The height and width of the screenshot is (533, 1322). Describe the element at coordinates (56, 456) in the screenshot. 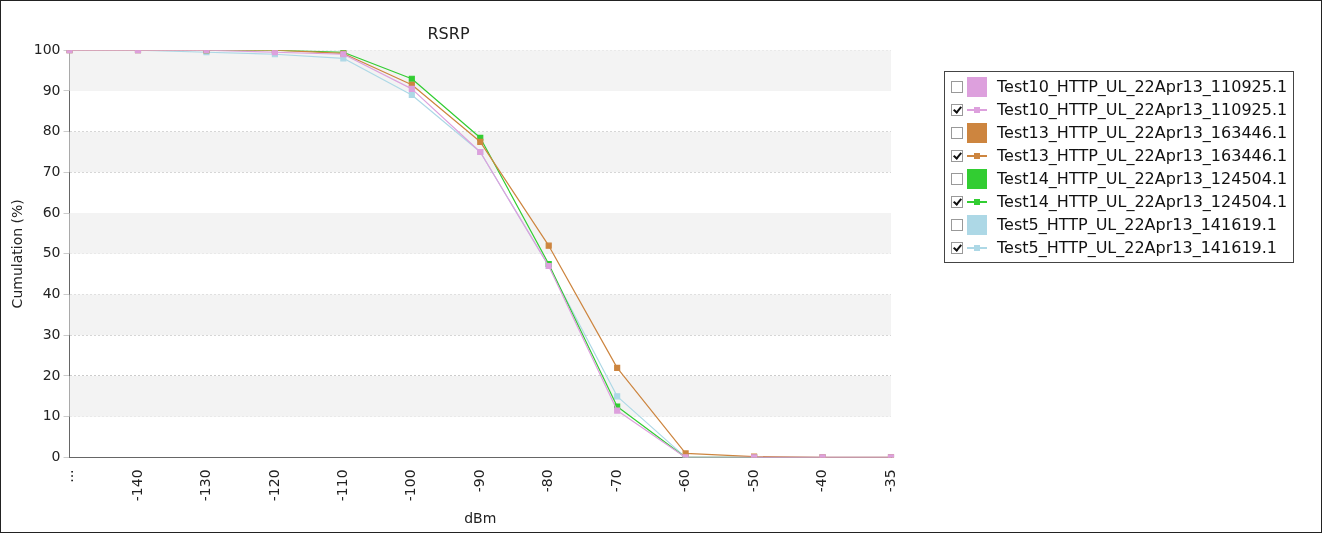

I see `y-tick-label: 0` at that location.